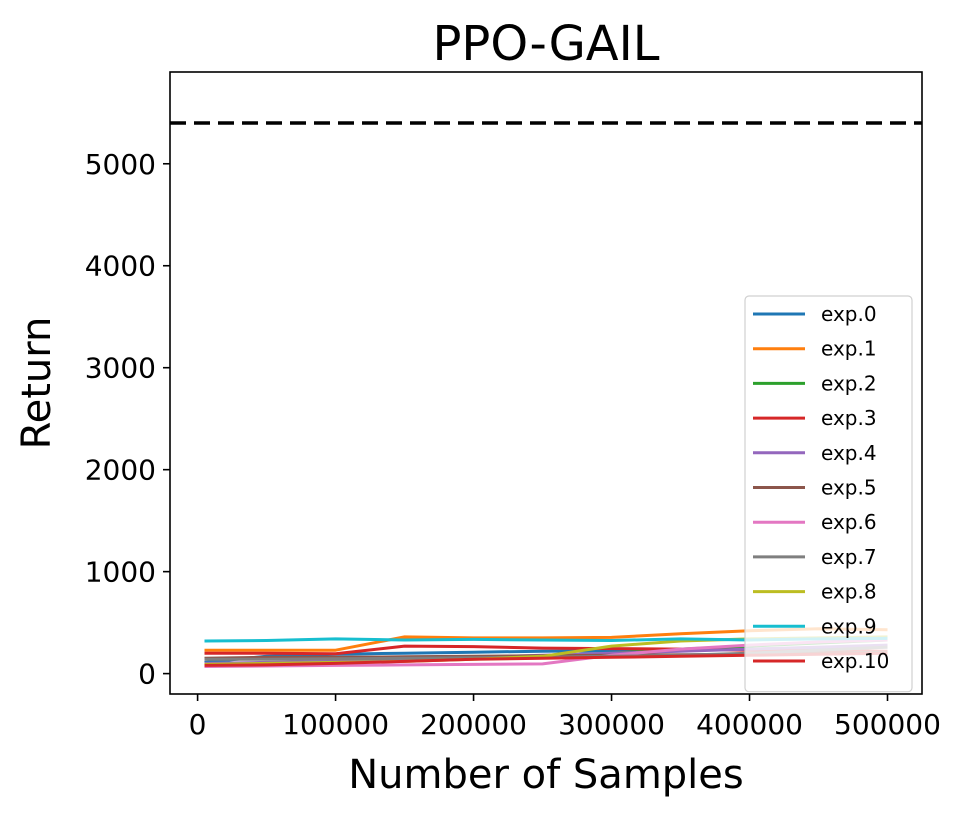 This screenshot has height=813, width=969. Describe the element at coordinates (849, 383) in the screenshot. I see `legend-label: exp.2` at that location.